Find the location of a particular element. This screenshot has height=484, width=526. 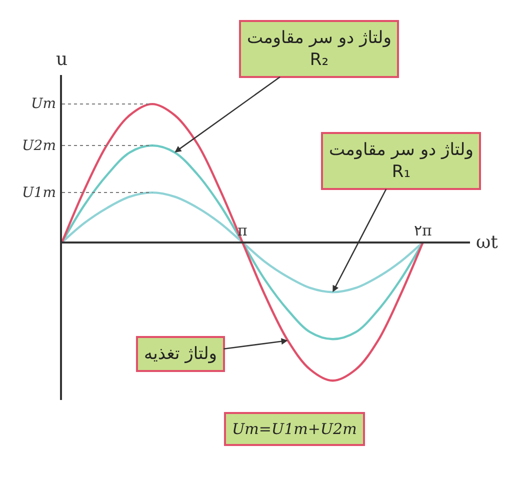

text: U2m is located at coordinates (39, 146).